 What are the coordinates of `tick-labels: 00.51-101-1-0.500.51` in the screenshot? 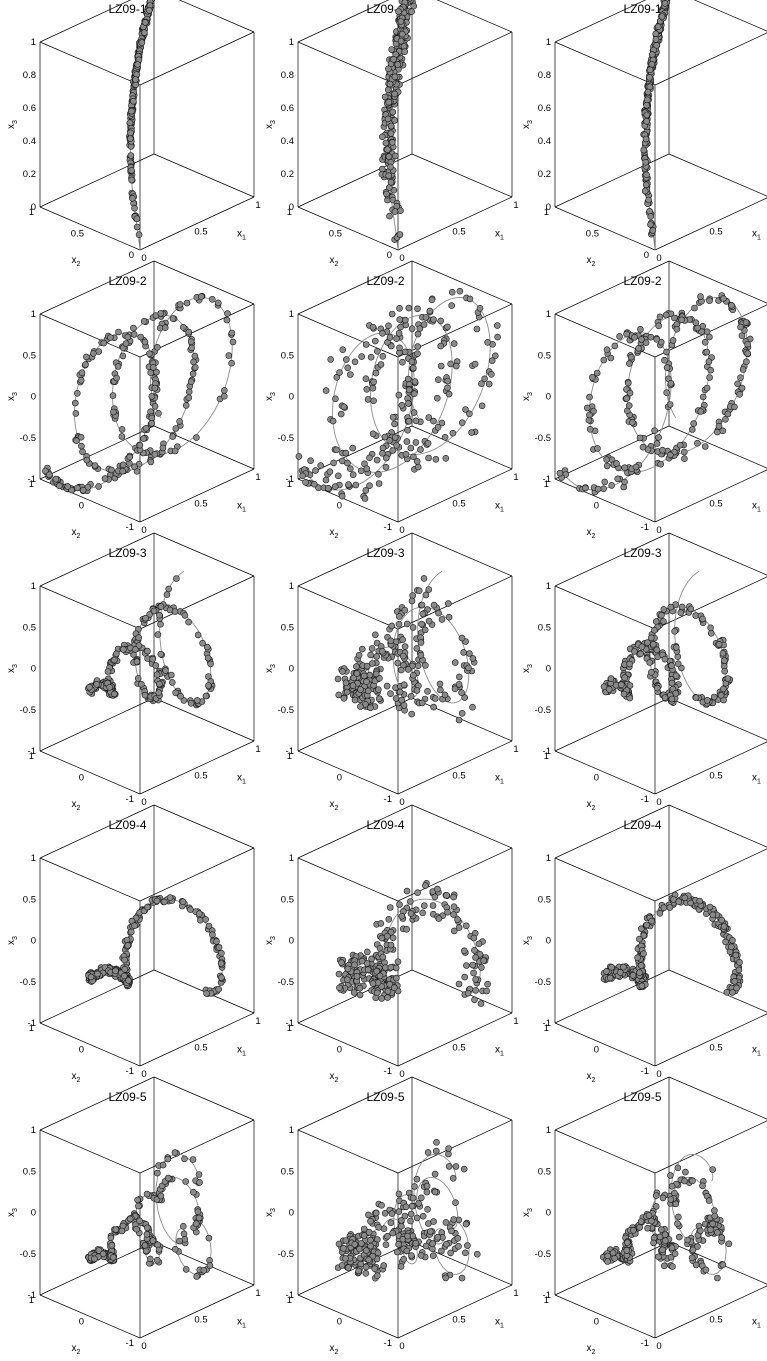 It's located at (398, 1238).